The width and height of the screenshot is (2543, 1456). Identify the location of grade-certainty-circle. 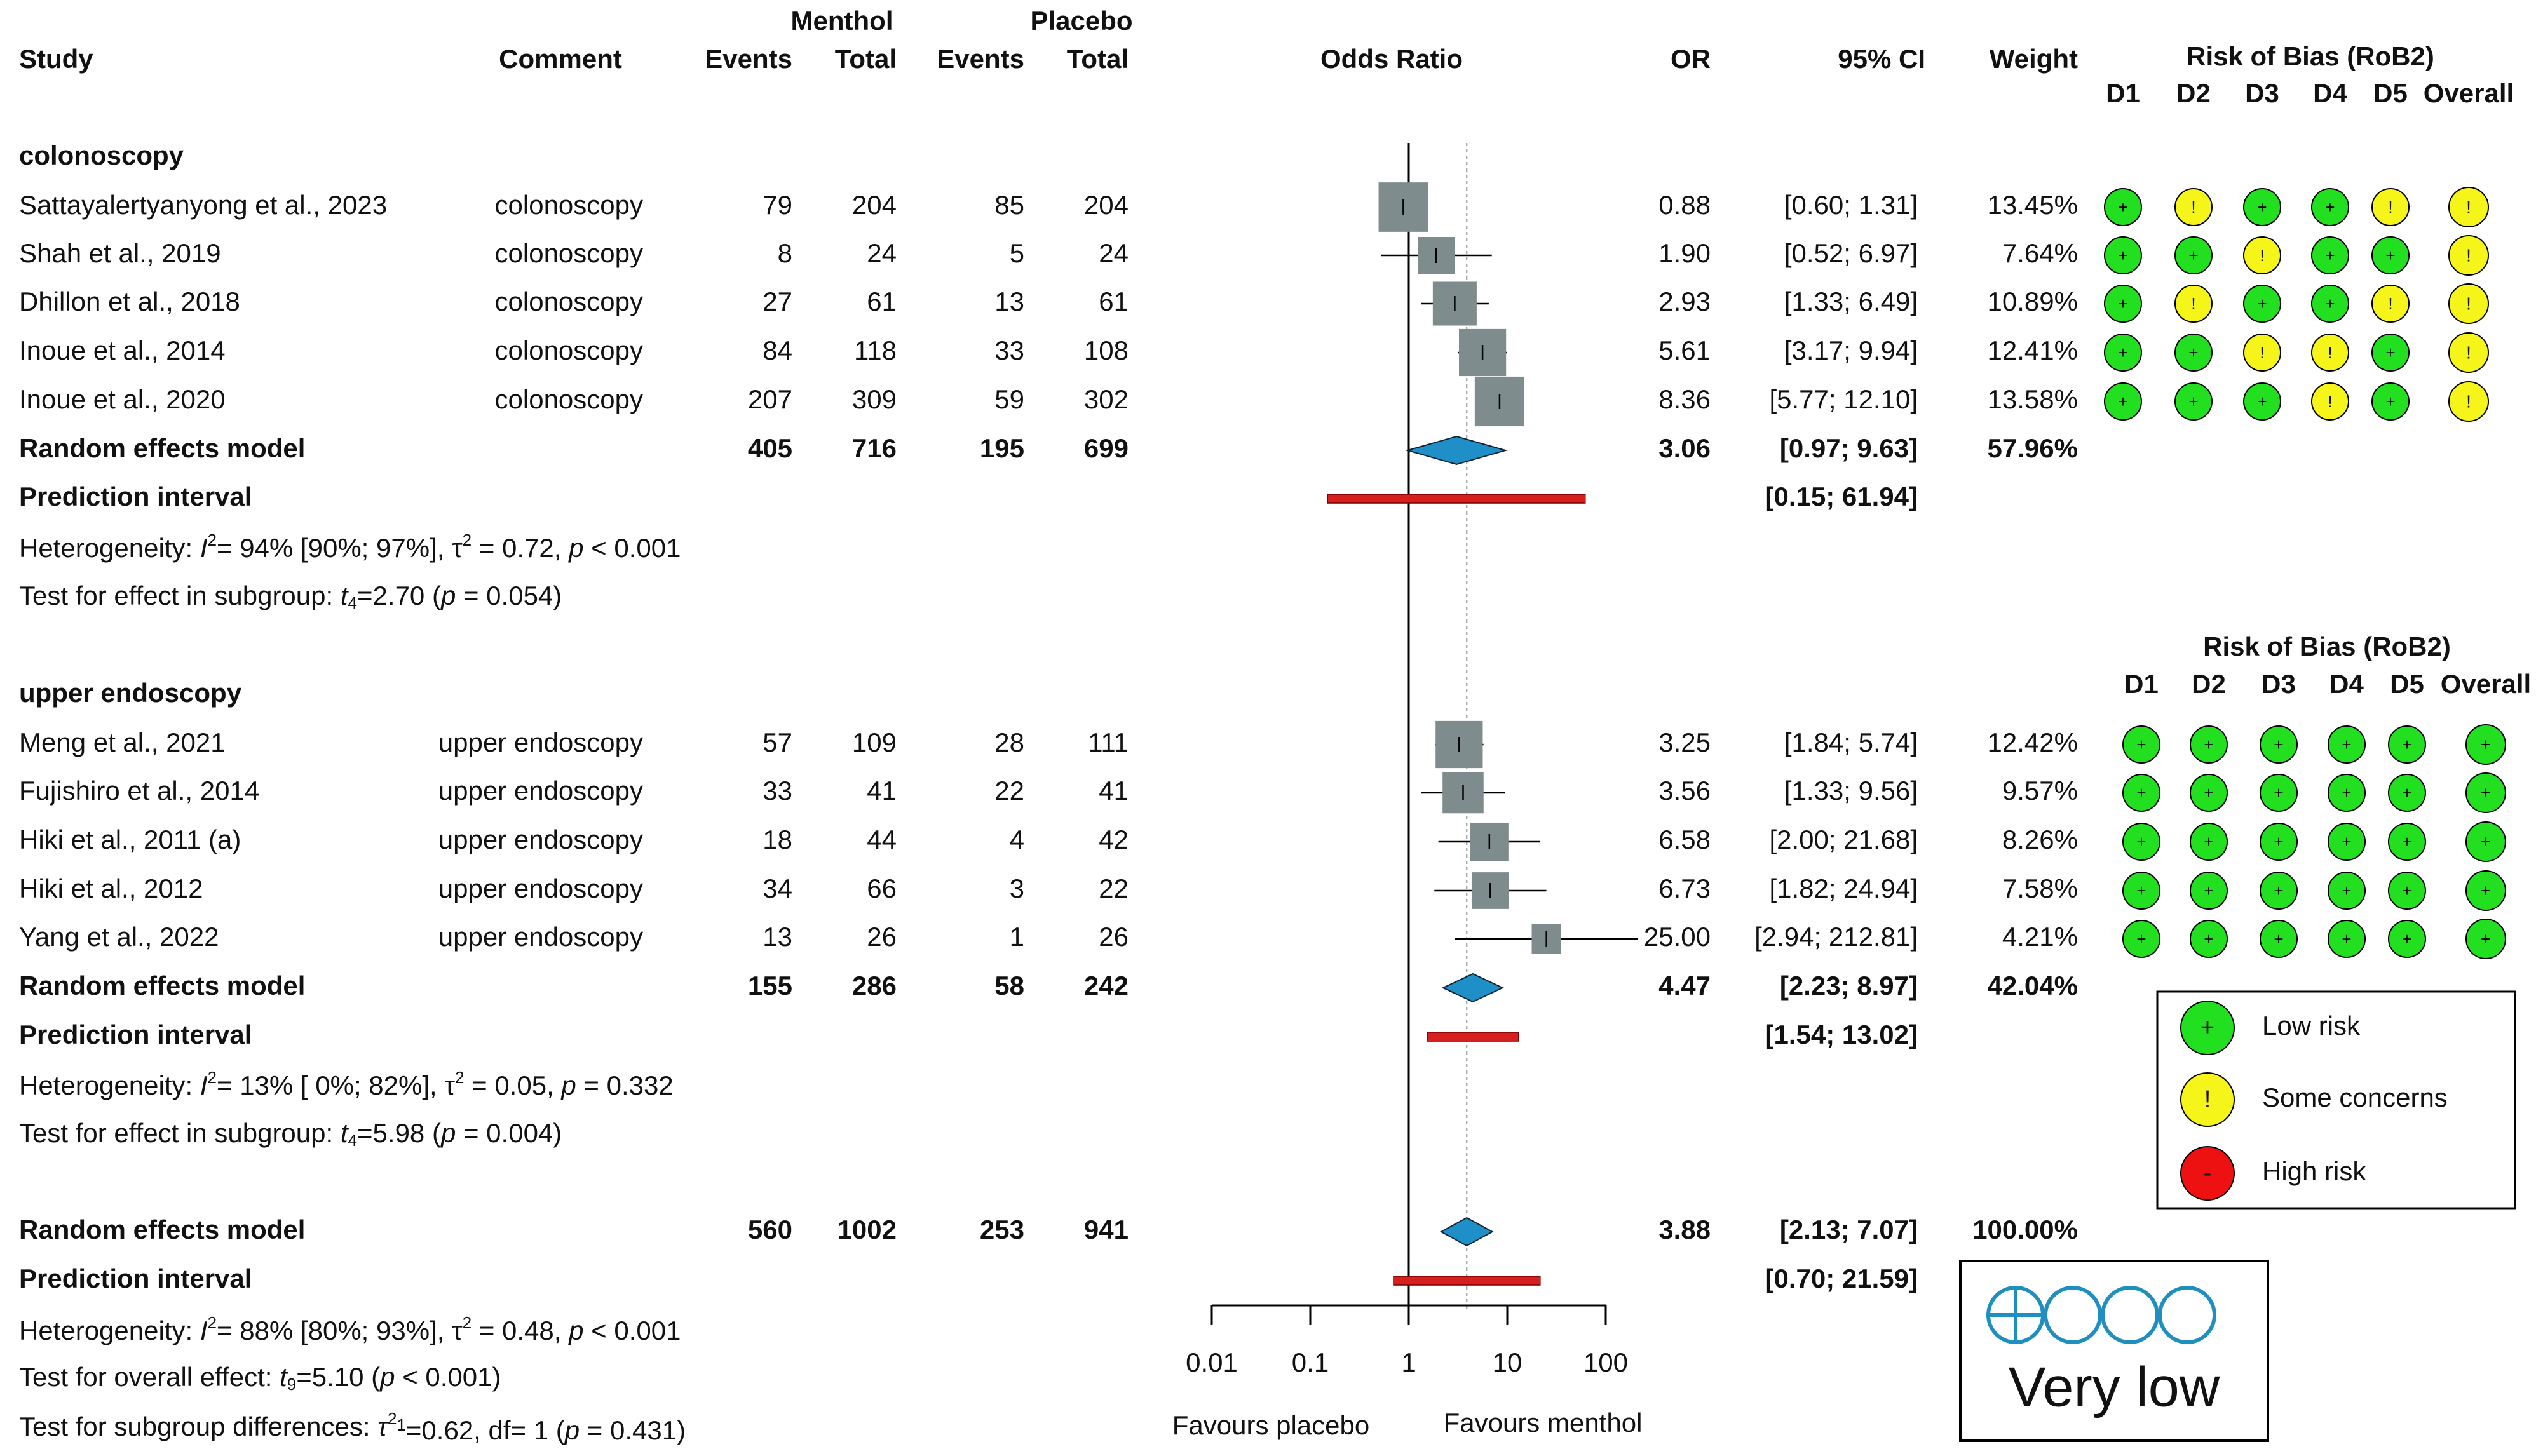
(2073, 1315).